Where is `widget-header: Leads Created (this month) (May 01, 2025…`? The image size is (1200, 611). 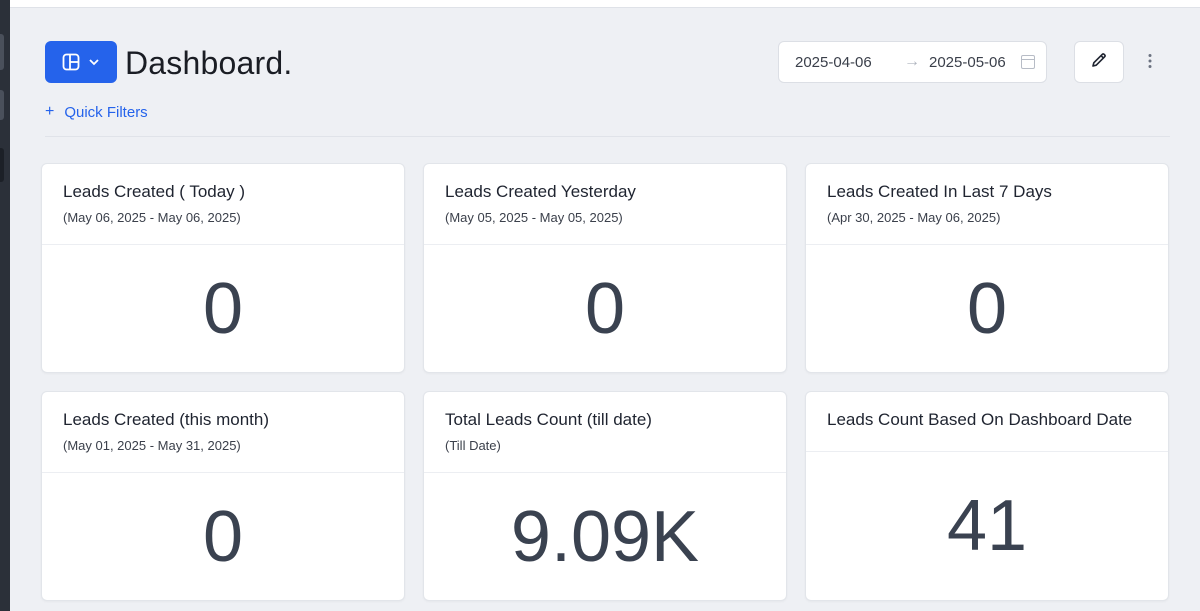
widget-header: Leads Created (this month) (May 01, 2025… is located at coordinates (223, 432).